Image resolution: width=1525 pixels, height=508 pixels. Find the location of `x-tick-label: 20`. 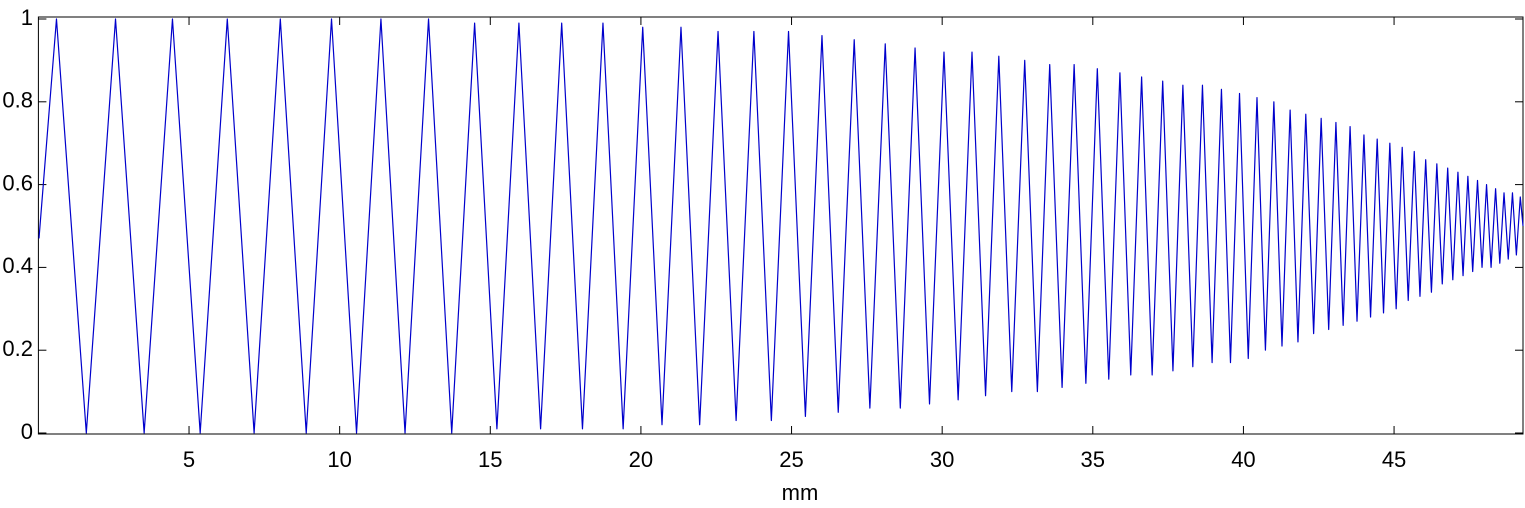

x-tick-label: 20 is located at coordinates (641, 459).